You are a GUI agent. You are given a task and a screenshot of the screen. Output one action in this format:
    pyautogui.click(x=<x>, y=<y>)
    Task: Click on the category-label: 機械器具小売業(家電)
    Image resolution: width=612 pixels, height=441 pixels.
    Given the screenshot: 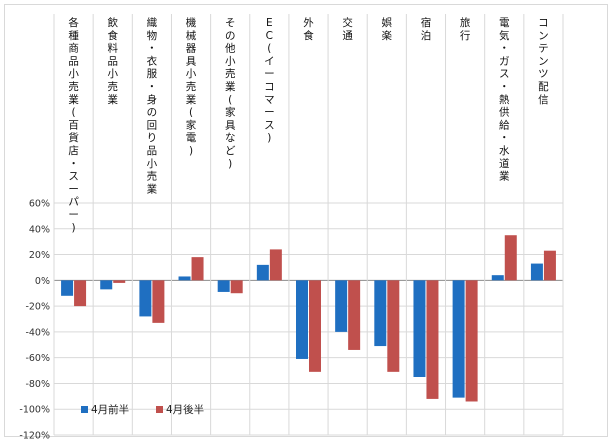 What is the action you would take?
    pyautogui.click(x=191, y=86)
    